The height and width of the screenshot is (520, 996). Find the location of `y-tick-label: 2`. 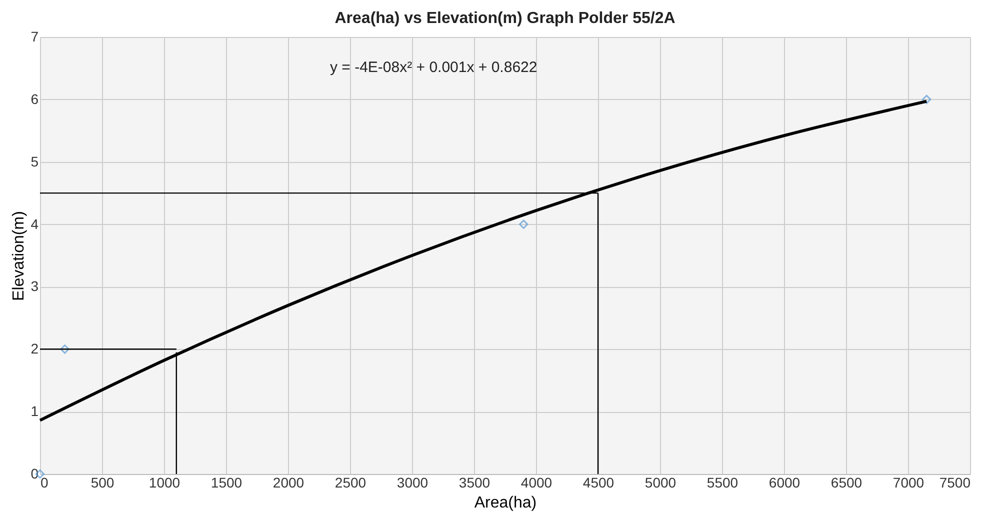

y-tick-label: 2 is located at coordinates (34, 348).